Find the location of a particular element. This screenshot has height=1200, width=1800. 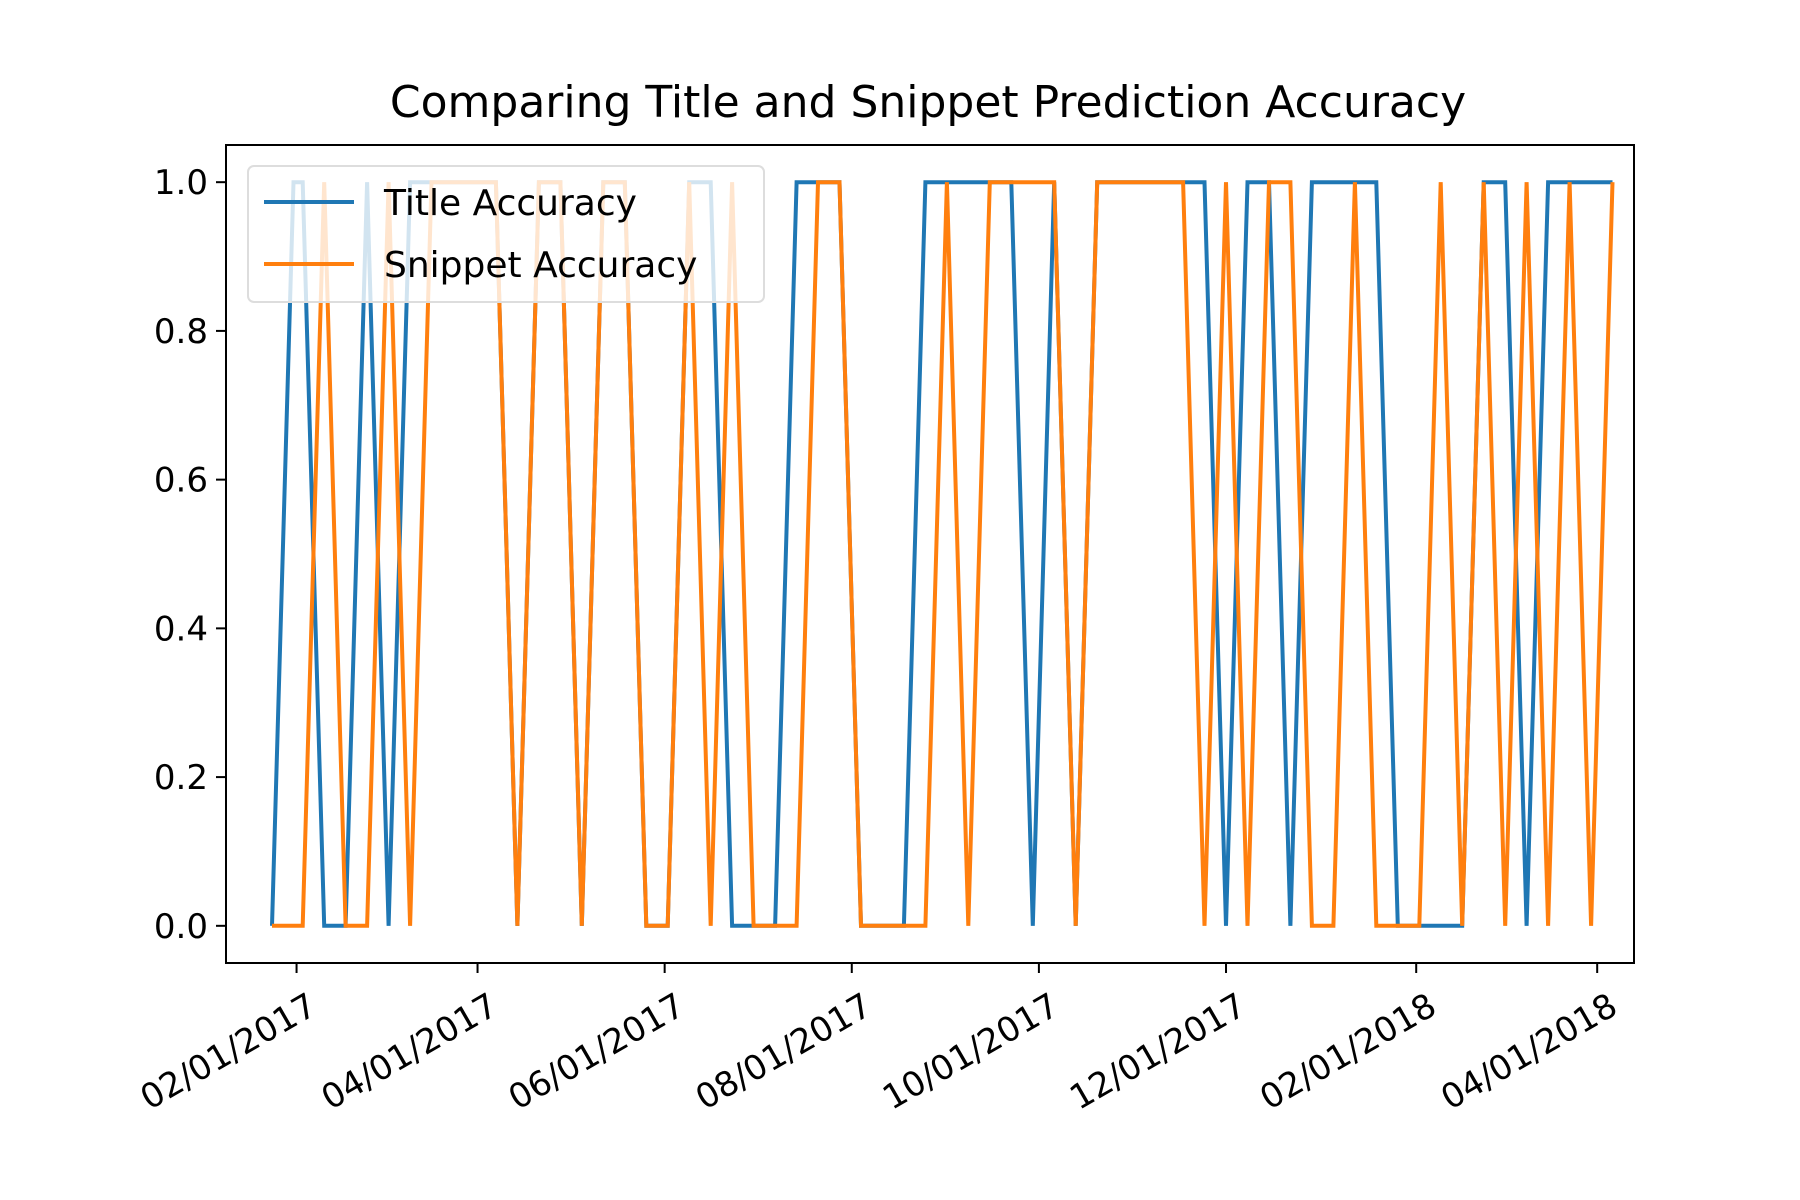

x-tick-label: 08/01/2017 is located at coordinates (784, 1052).